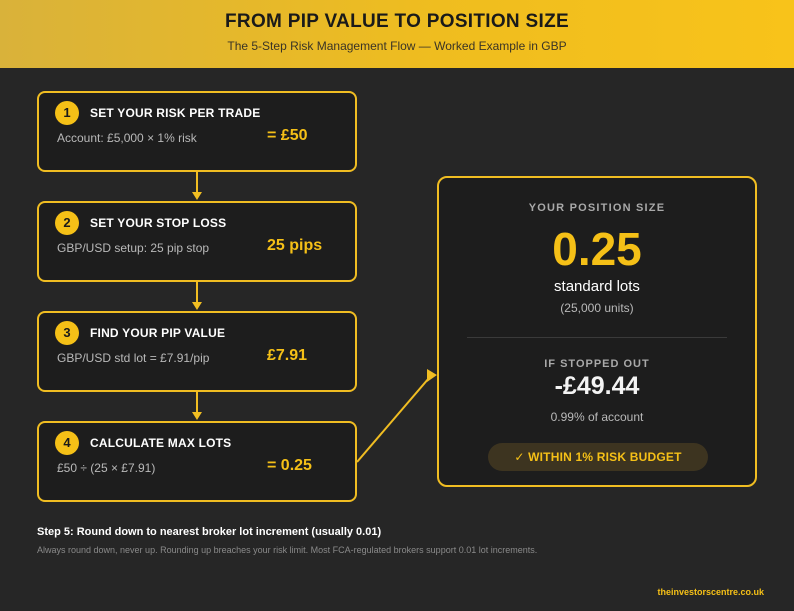  Describe the element at coordinates (133, 358) in the screenshot. I see `step-detail: GBP/USD std lot = £7.91/pip` at that location.